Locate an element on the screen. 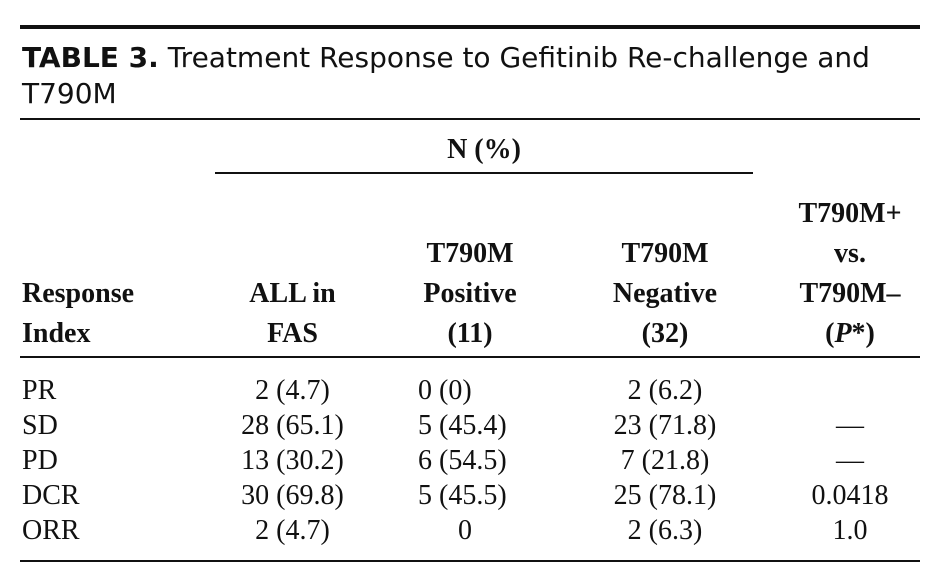 The image size is (938, 574). table-row: PR 2 (4.7) 0 (0) 2 (6.2) is located at coordinates (469, 391).